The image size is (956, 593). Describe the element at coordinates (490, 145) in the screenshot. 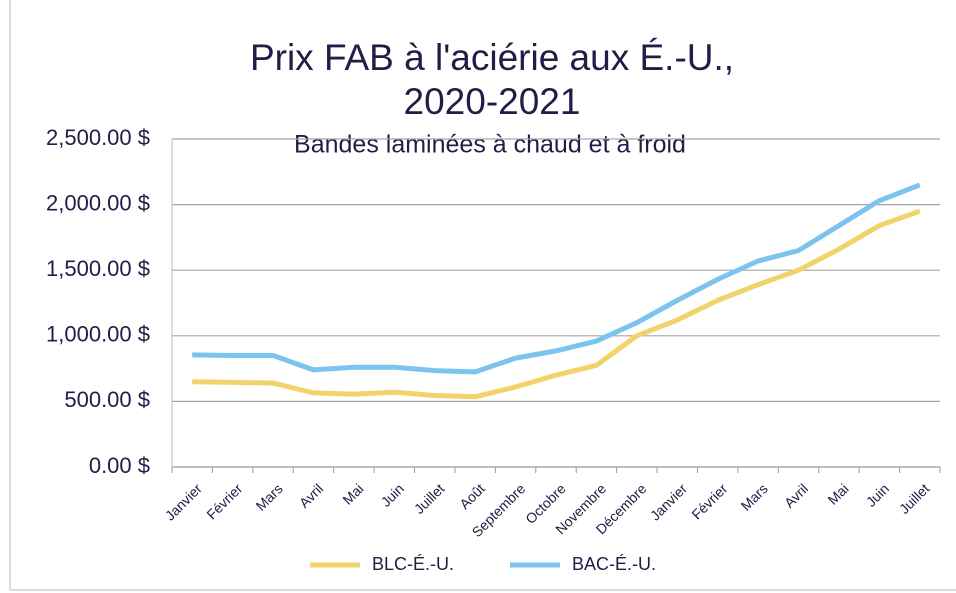

I see `chart-subtitle: Bandes laminées à chaud et à froid` at that location.